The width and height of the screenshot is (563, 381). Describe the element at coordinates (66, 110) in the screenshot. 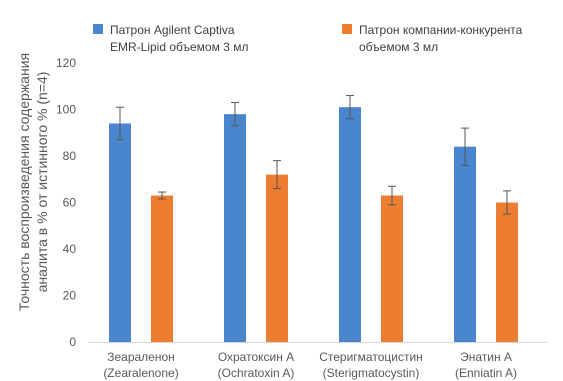

I see `y-tick-label: 100` at that location.